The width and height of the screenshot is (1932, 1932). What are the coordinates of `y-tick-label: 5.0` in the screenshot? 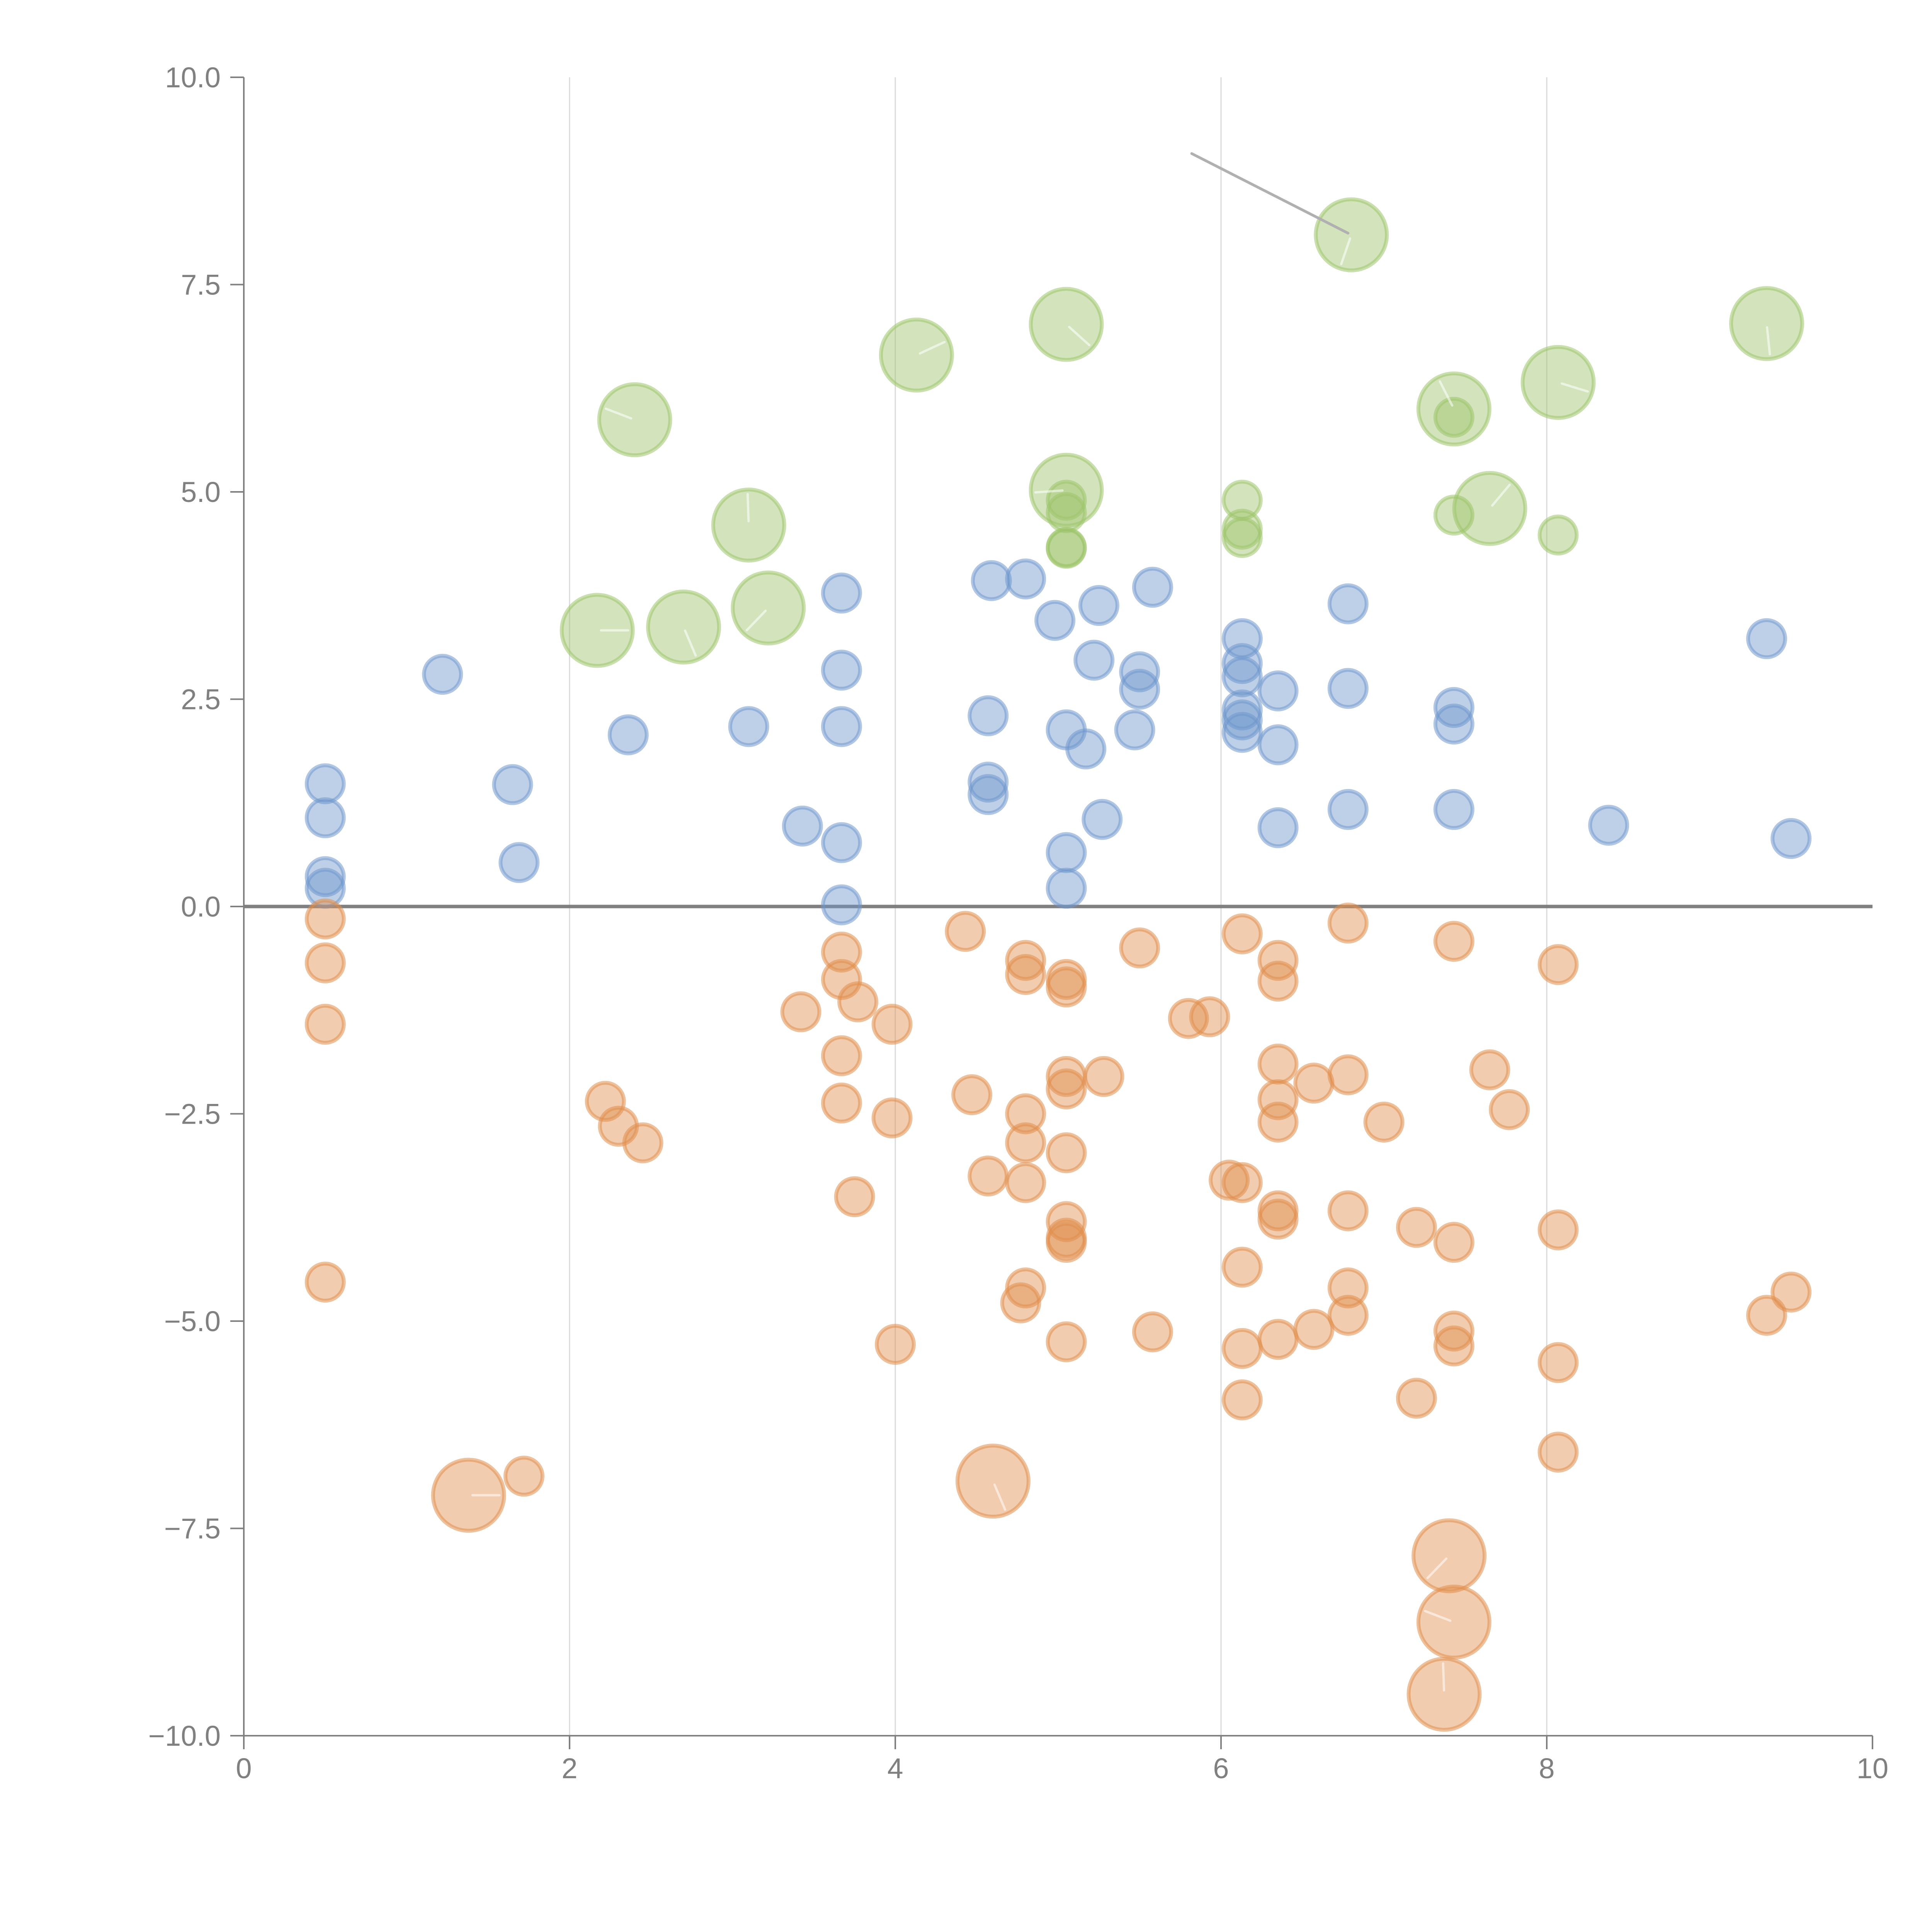 It's located at (201, 492).